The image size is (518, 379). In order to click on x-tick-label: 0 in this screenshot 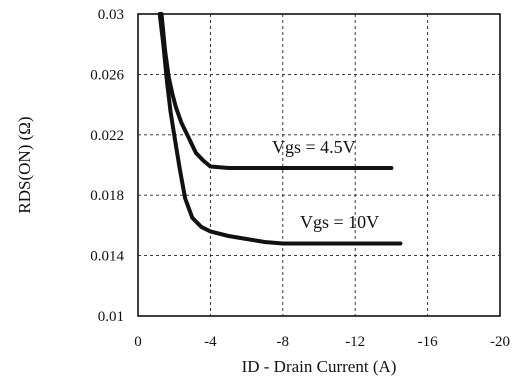, I will do `click(138, 342)`.